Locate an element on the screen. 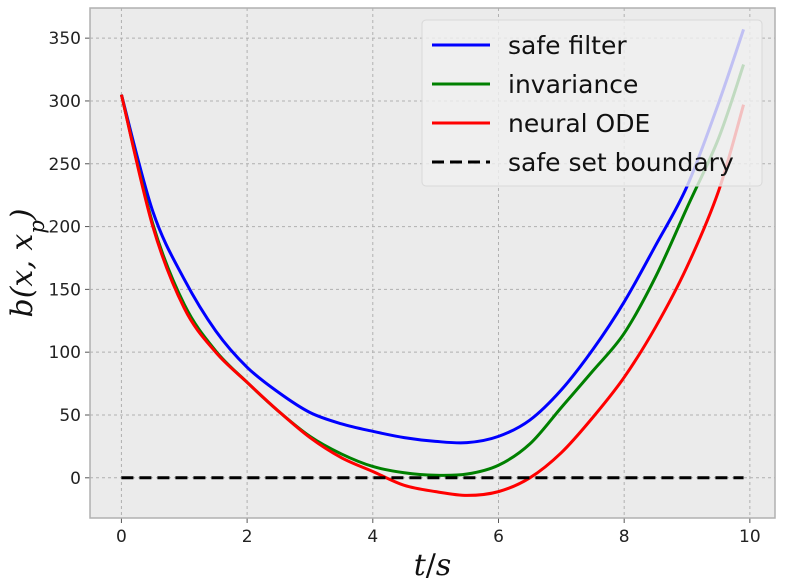 Image resolution: width=804 pixels, height=585 pixels. y-tick-label: 50 is located at coordinates (70, 416).